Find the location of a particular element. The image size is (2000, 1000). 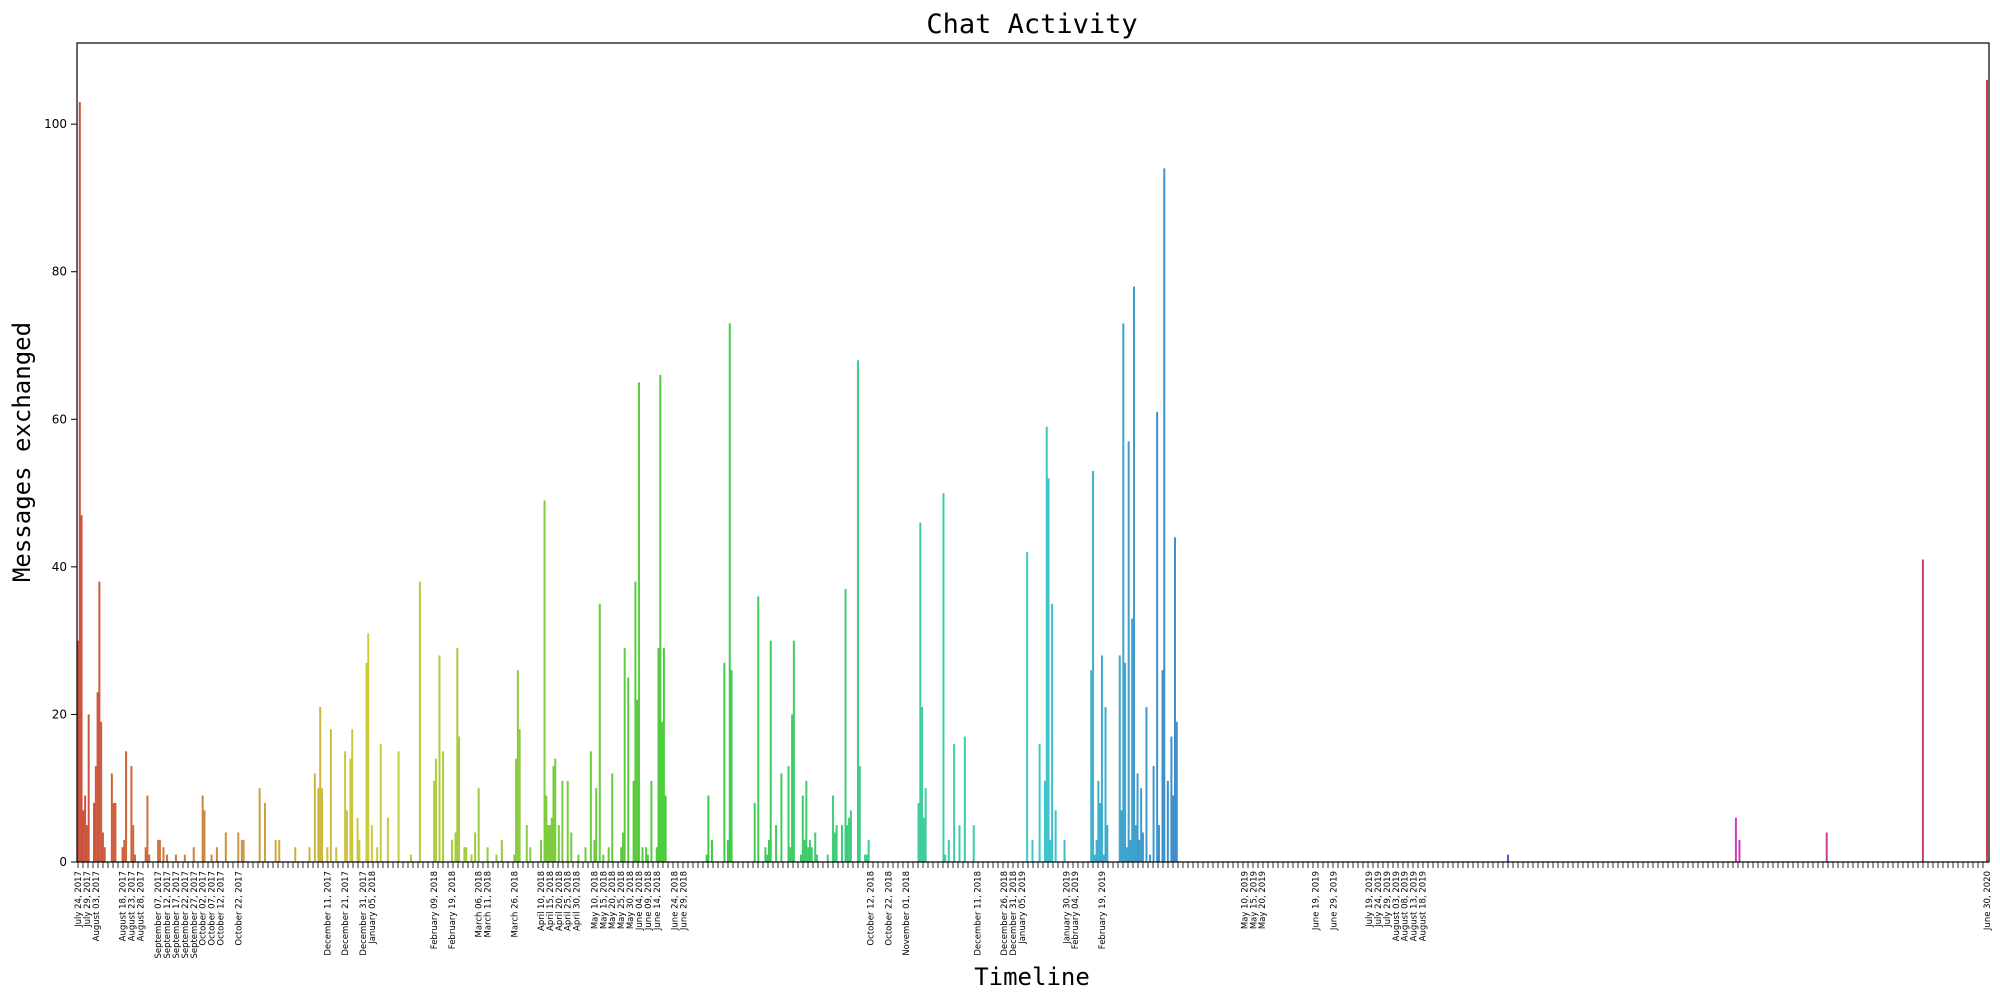

x-tick-label: November 01, 2018 is located at coordinates (907, 913).